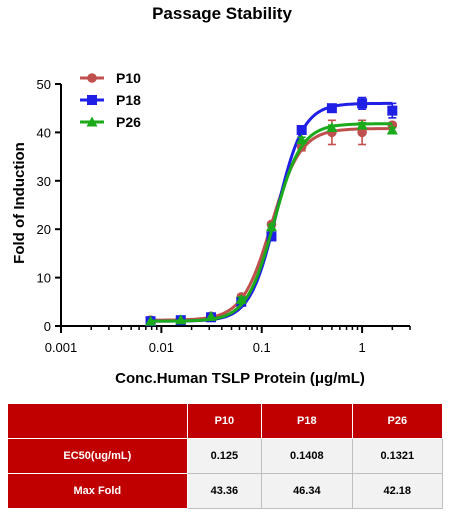 This screenshot has height=516, width=450. I want to click on table-cell: 0.125, so click(224, 456).